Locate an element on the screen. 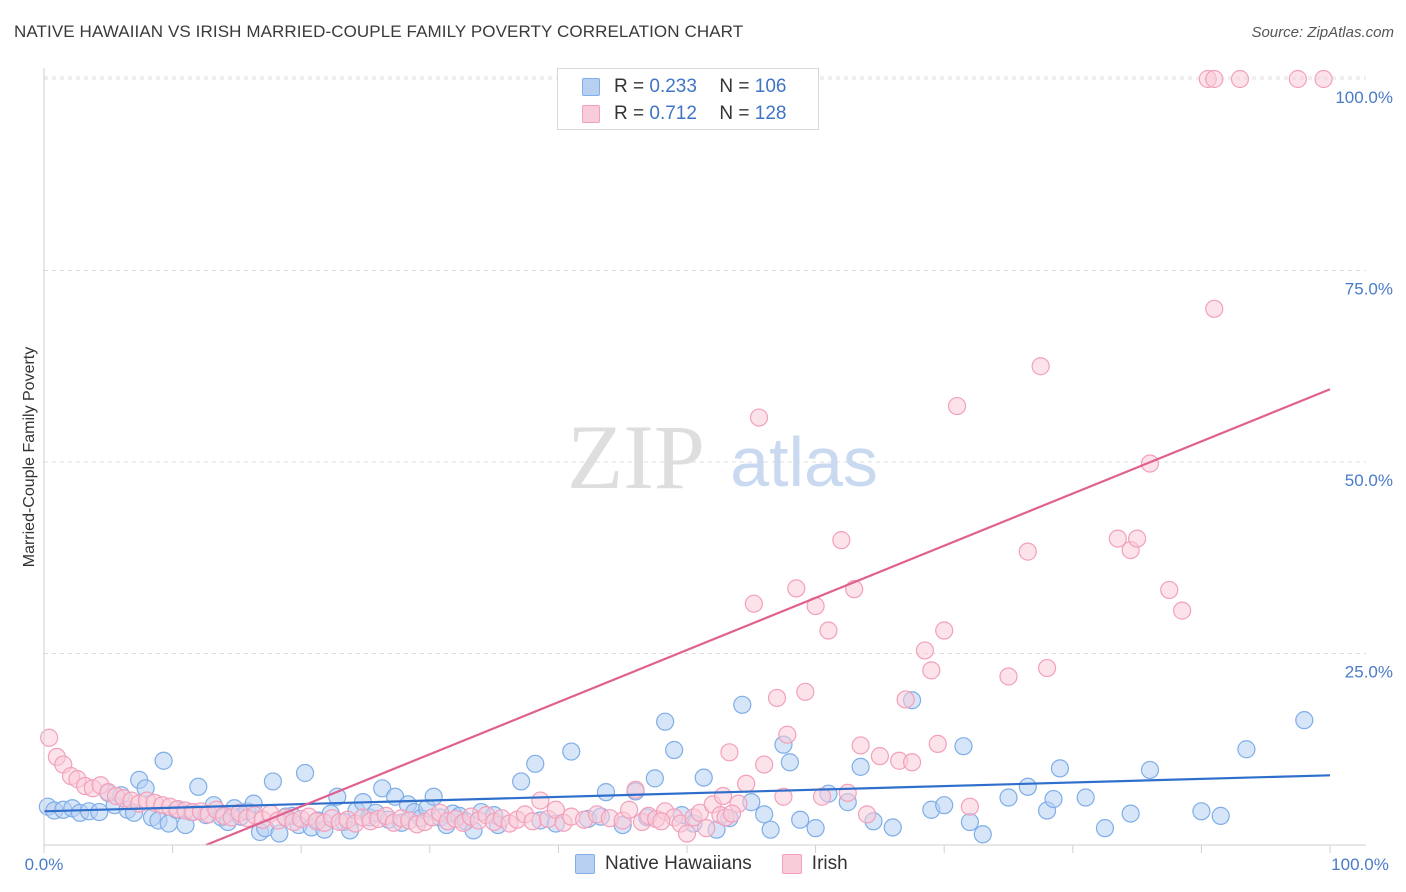 Image resolution: width=1406 pixels, height=892 pixels. series-legend: Native Hawaiians Irish is located at coordinates (726, 864).